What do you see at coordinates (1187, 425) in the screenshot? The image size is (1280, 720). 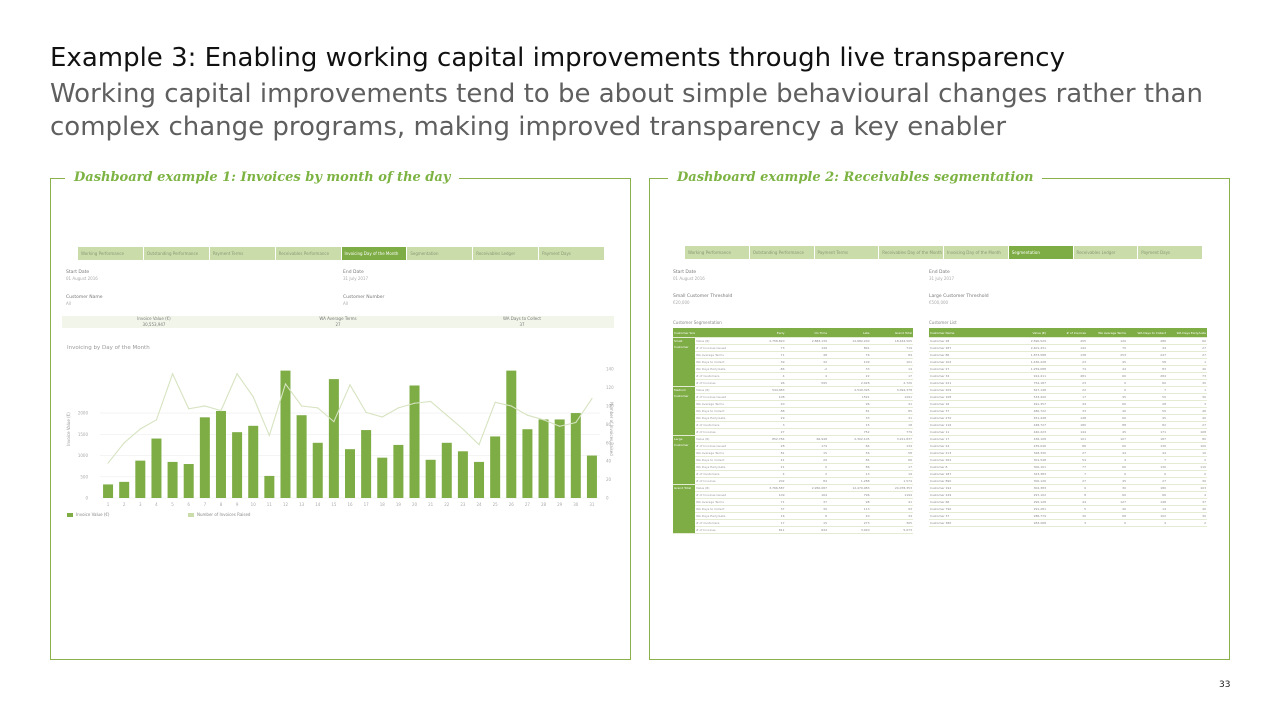 I see `customer-value: 27` at bounding box center [1187, 425].